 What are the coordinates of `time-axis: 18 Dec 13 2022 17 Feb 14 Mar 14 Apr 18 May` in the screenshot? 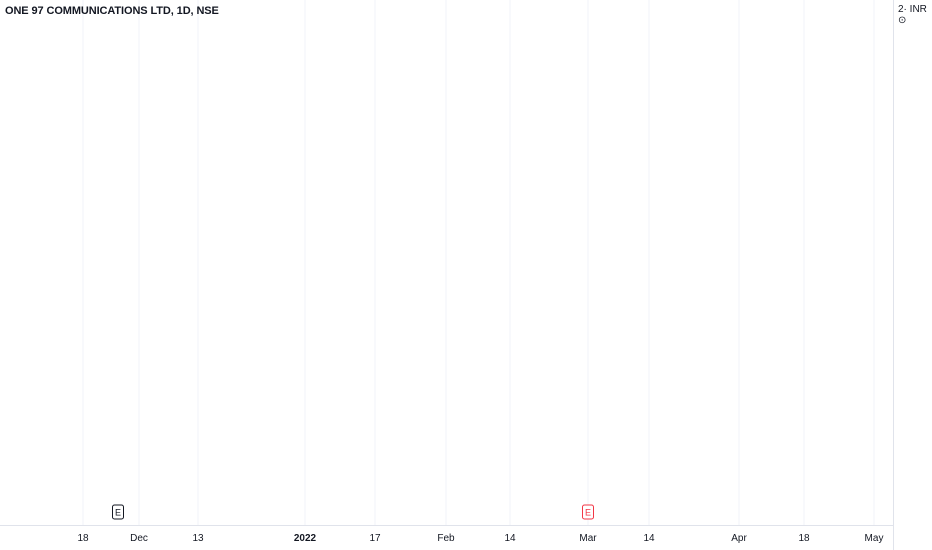 It's located at (480, 538).